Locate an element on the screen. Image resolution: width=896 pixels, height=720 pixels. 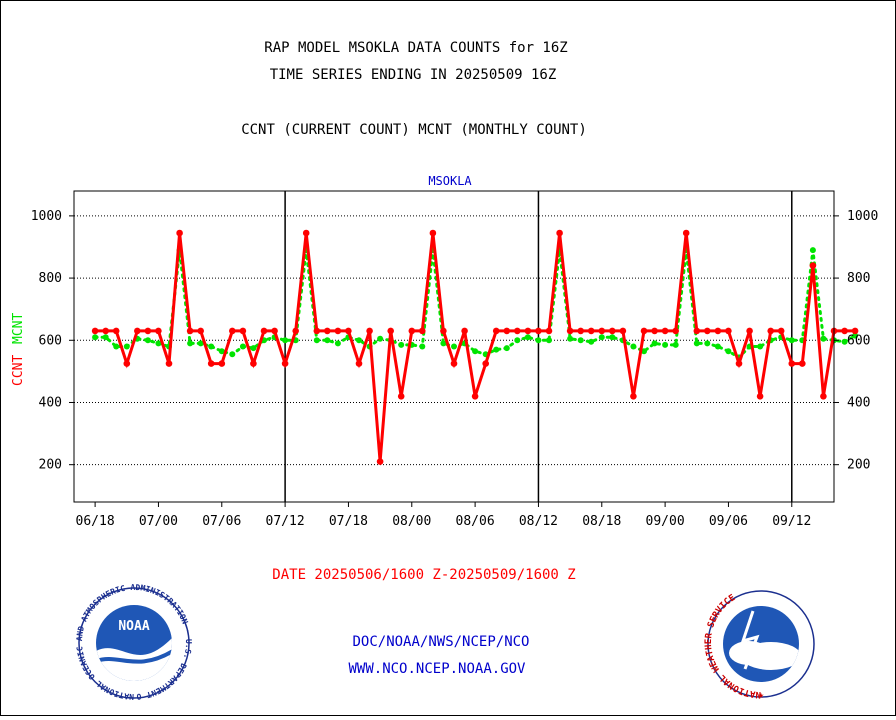
y-tick-label-left: 600 is located at coordinates (50, 340).